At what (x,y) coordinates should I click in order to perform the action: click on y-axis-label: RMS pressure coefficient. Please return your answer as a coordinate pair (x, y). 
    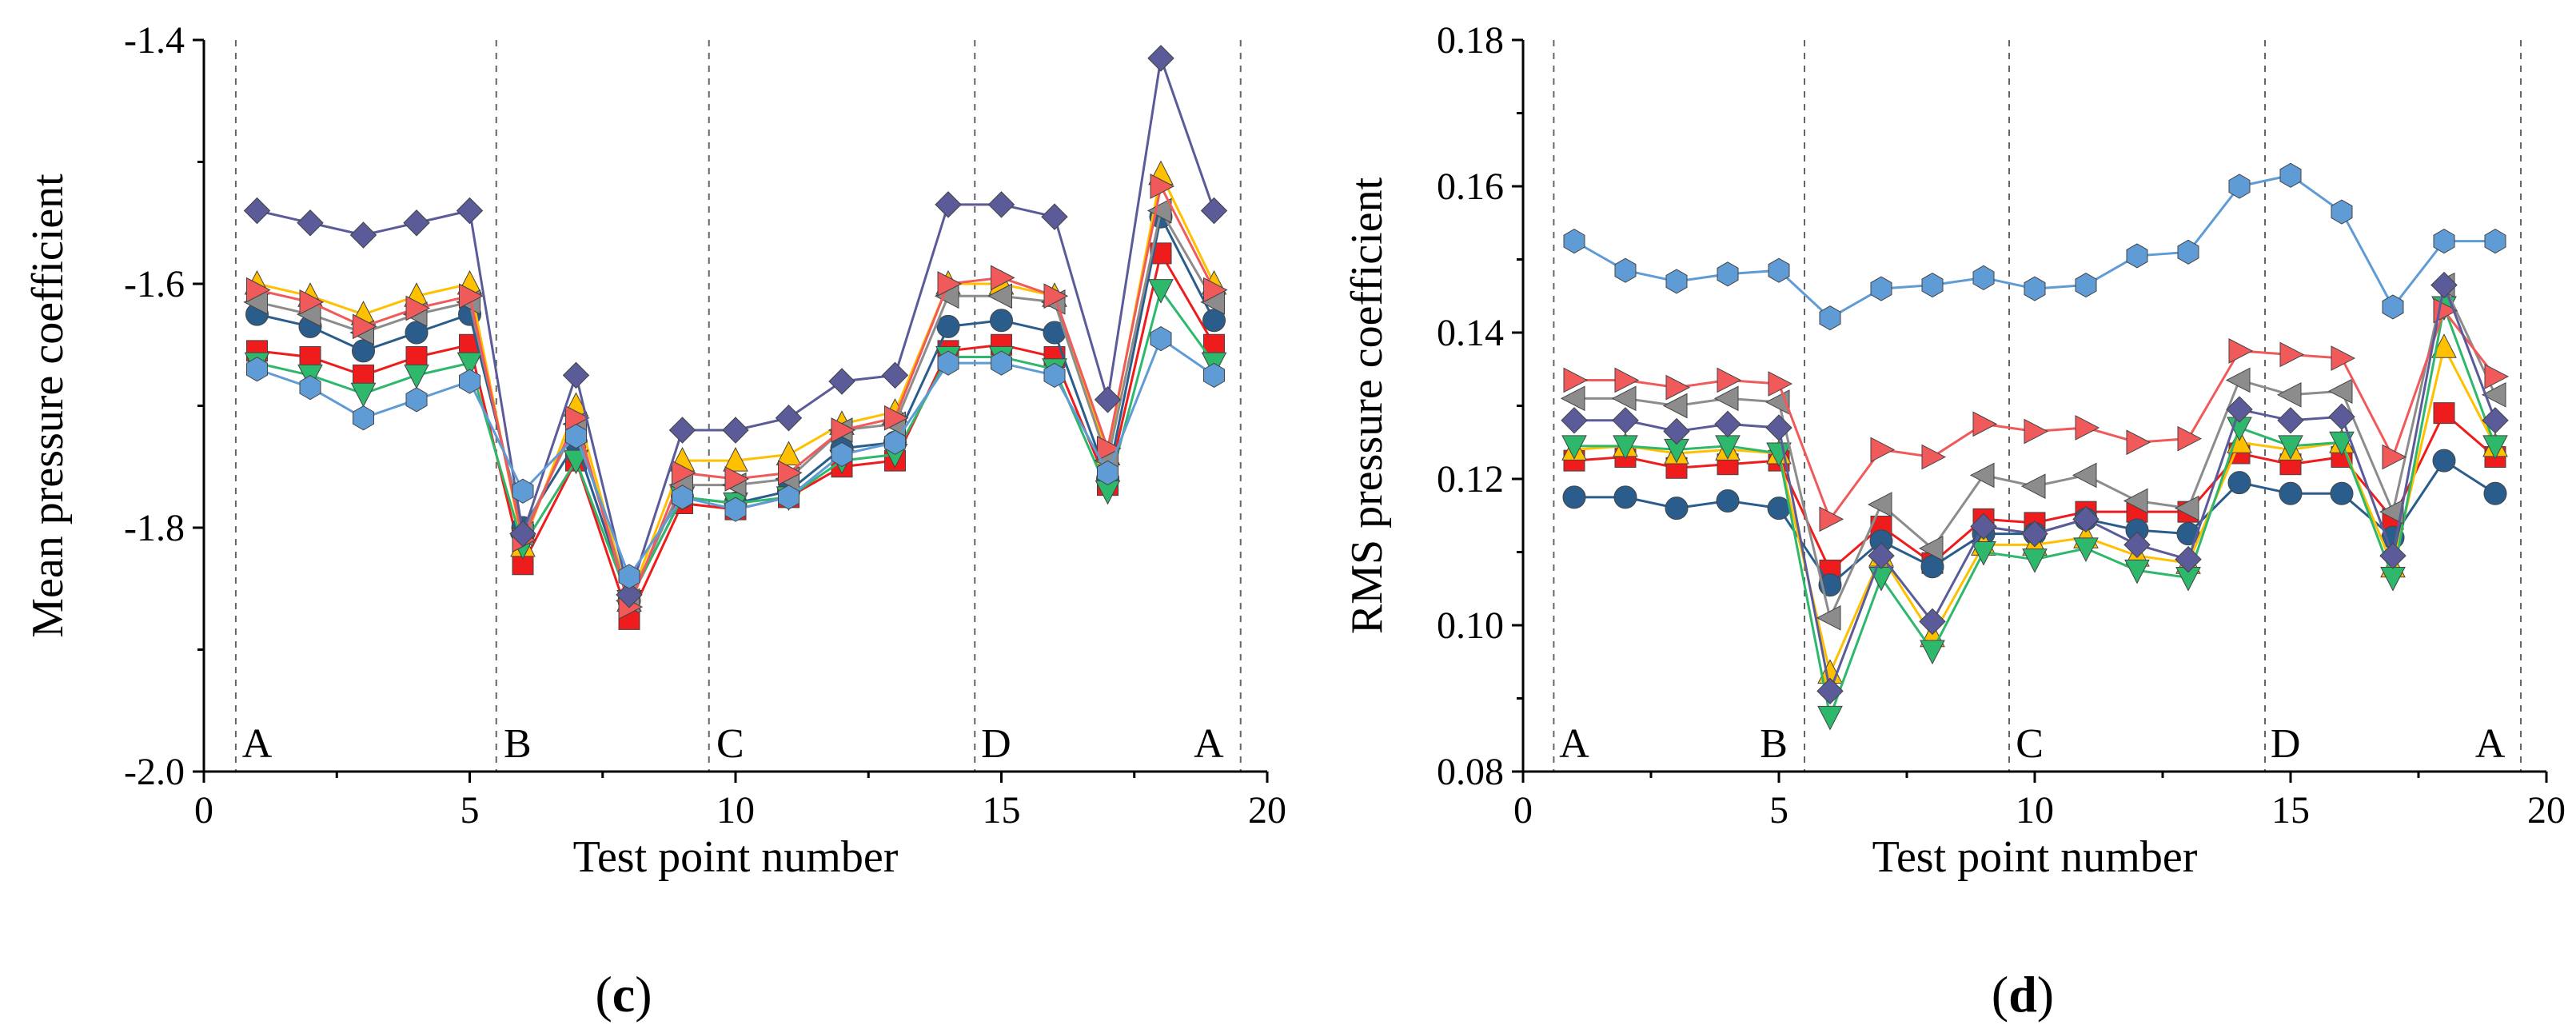
    Looking at the image, I should click on (1367, 406).